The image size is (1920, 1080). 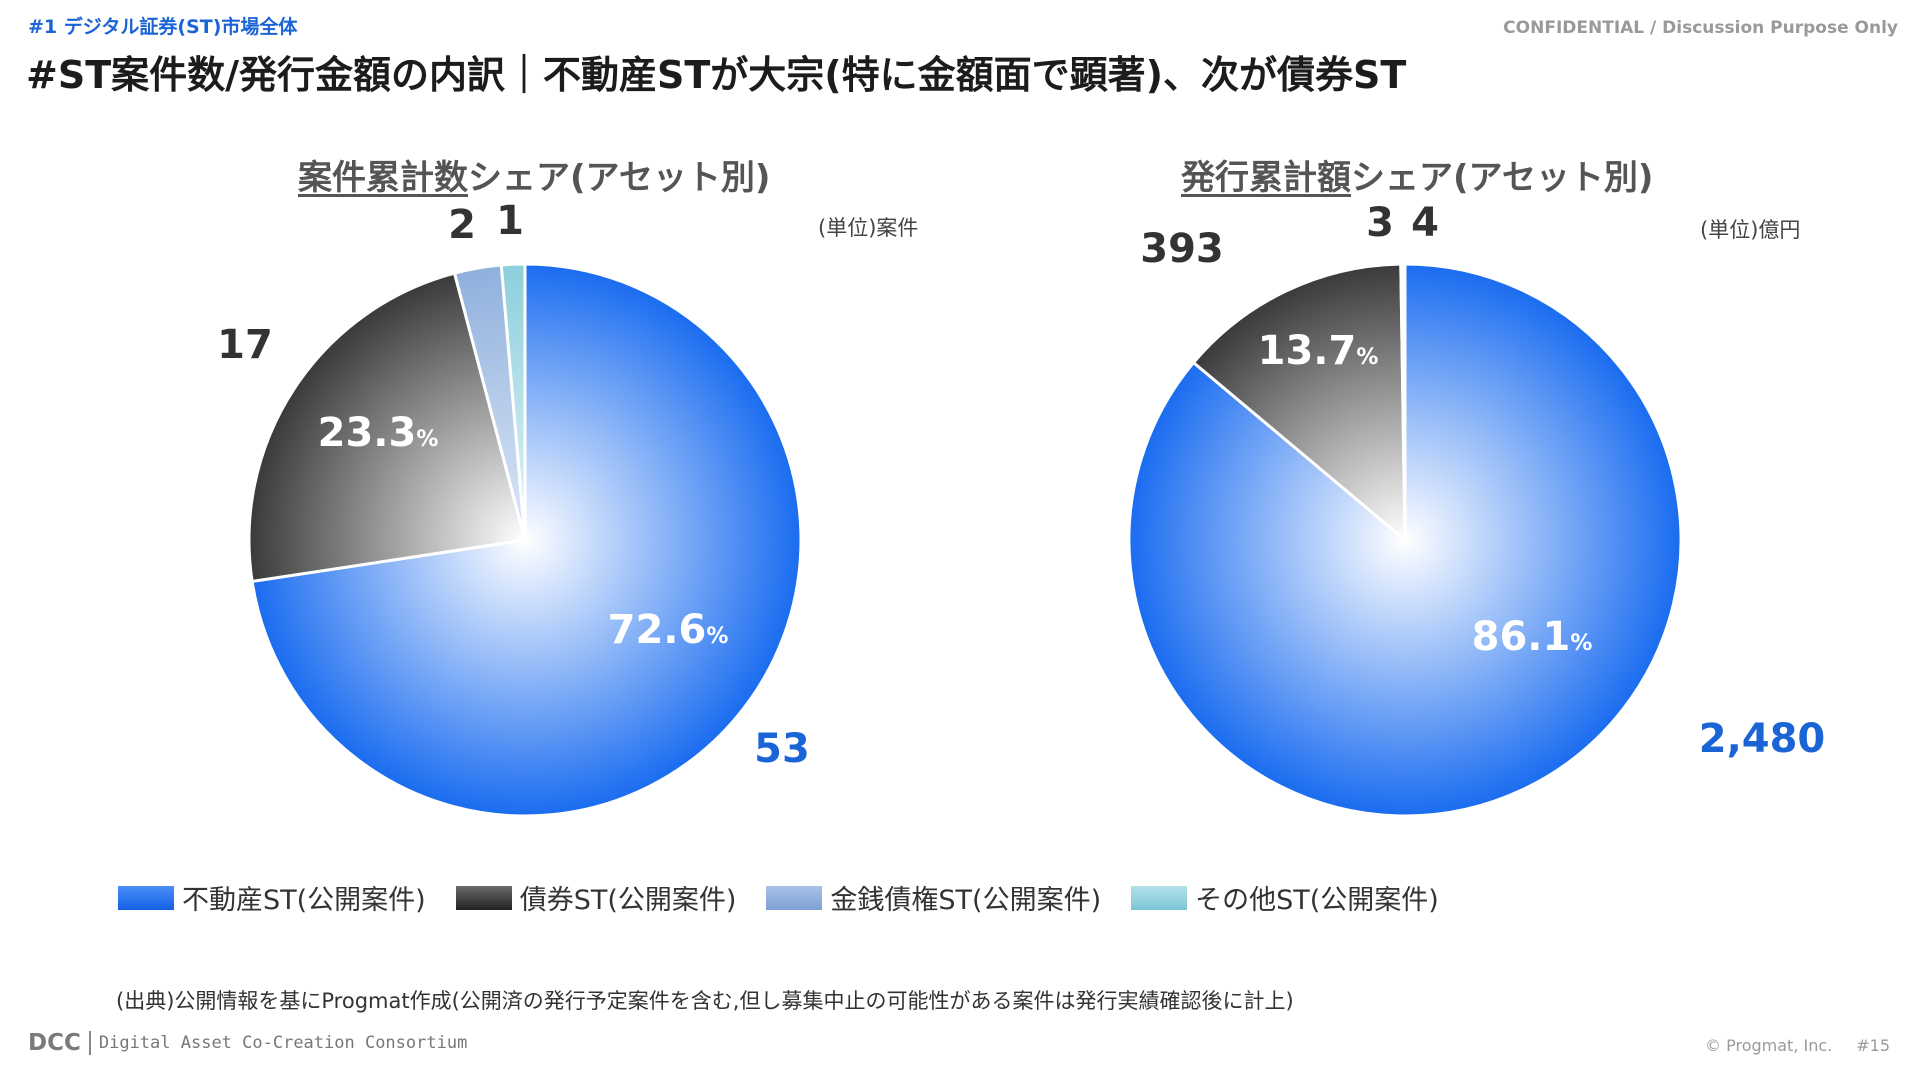 What do you see at coordinates (513, 401) in the screenshot?
I see `pie-count-slice-other` at bounding box center [513, 401].